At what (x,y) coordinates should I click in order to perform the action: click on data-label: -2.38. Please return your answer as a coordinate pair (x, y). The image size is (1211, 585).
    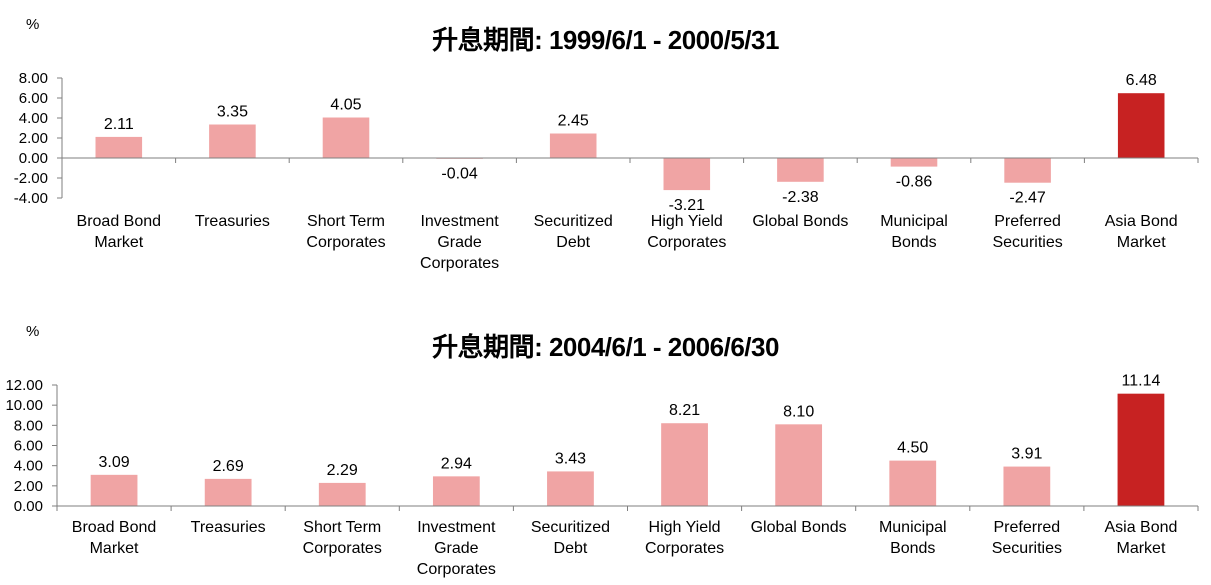
    Looking at the image, I should click on (800, 197).